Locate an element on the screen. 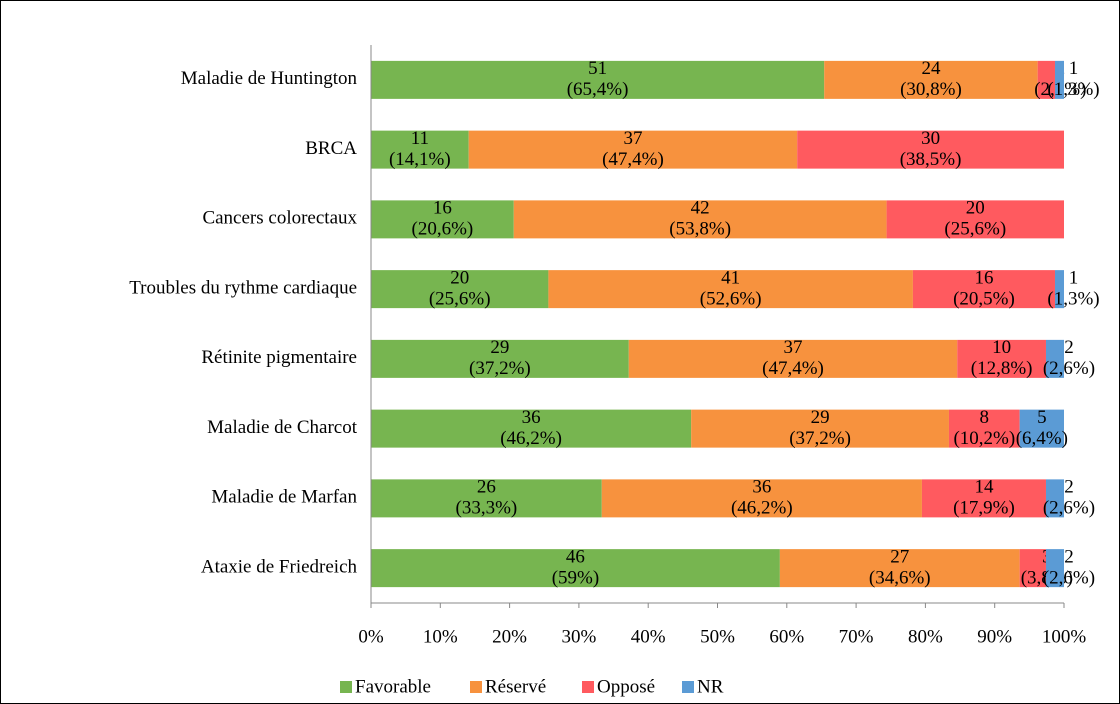 Image resolution: width=1120 pixels, height=704 pixels. data-label: (20,5%) is located at coordinates (984, 298).